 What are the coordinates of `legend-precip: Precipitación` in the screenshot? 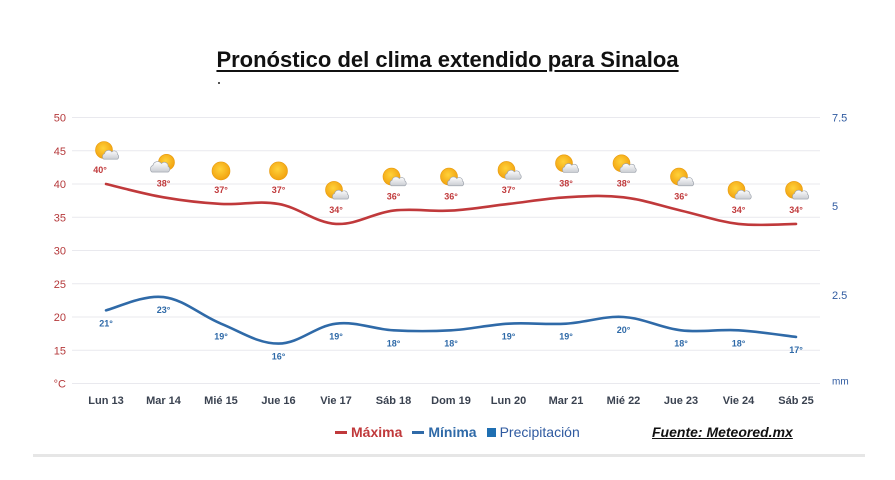 It's located at (533, 432).